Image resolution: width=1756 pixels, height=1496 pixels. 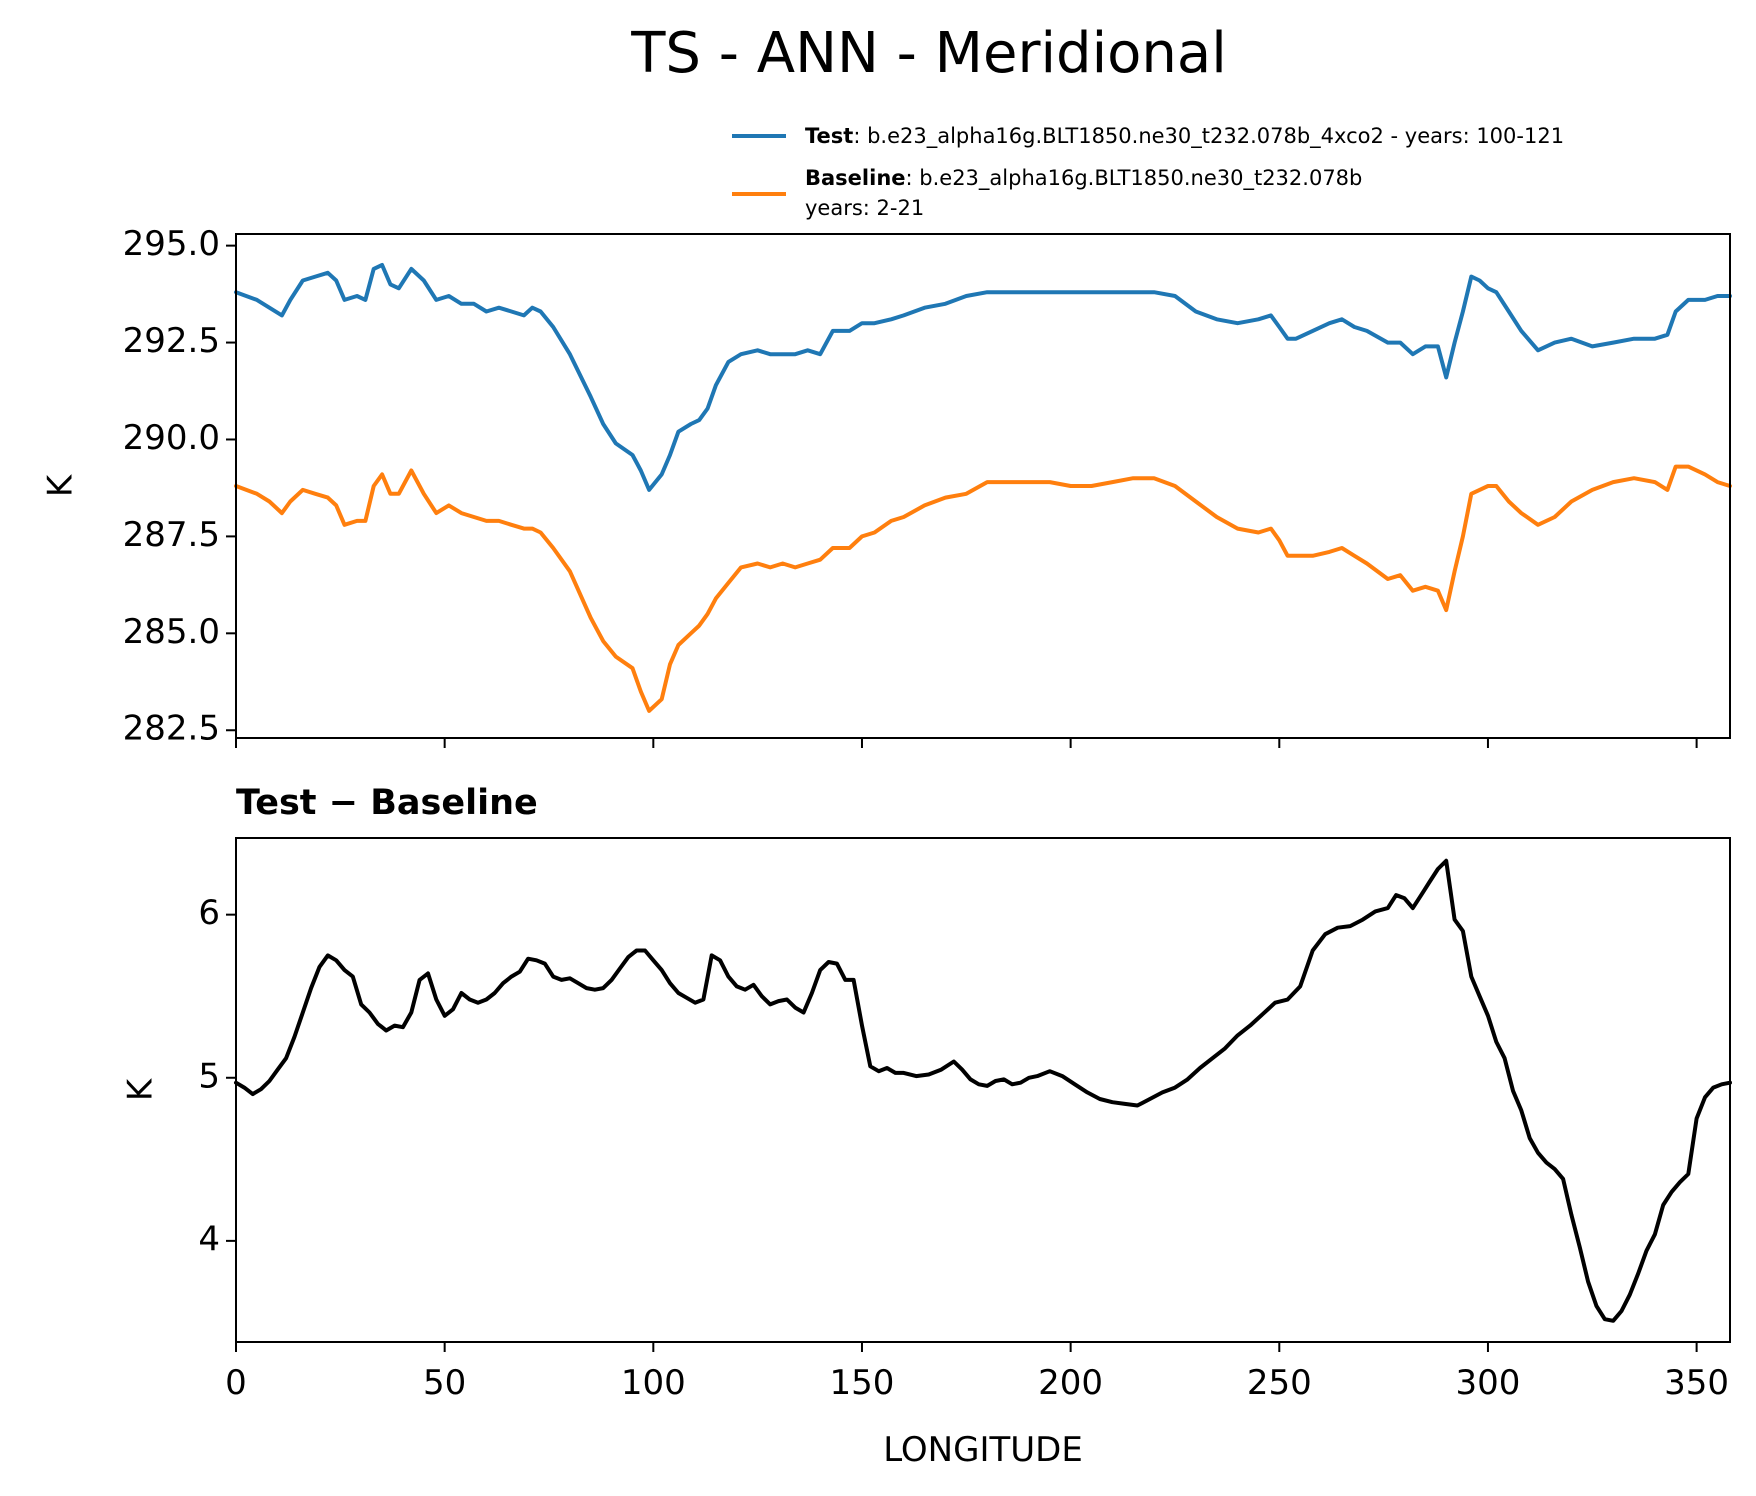 I want to click on bottom-x-tick-label: 200, so click(x=1070, y=1383).